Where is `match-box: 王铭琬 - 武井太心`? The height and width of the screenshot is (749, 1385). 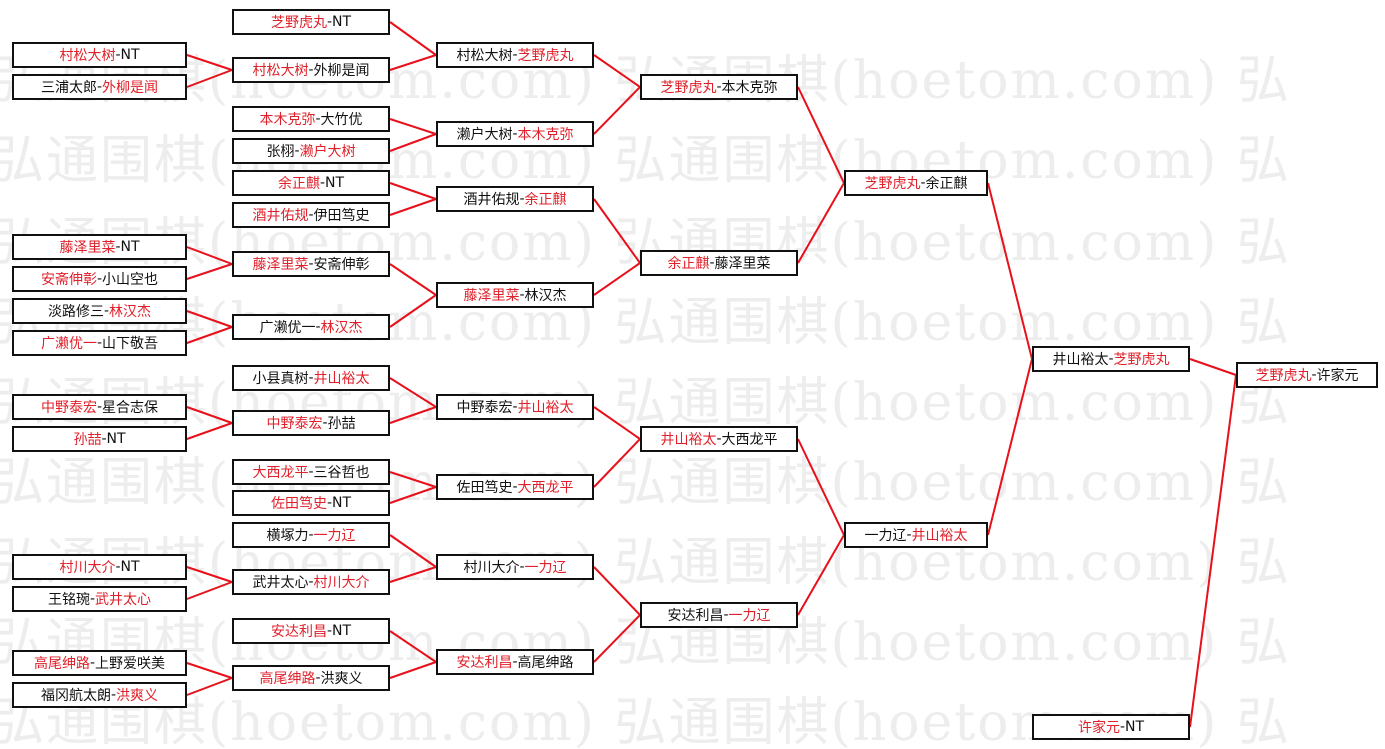
match-box: 王铭琬 - 武井太心 is located at coordinates (99, 599).